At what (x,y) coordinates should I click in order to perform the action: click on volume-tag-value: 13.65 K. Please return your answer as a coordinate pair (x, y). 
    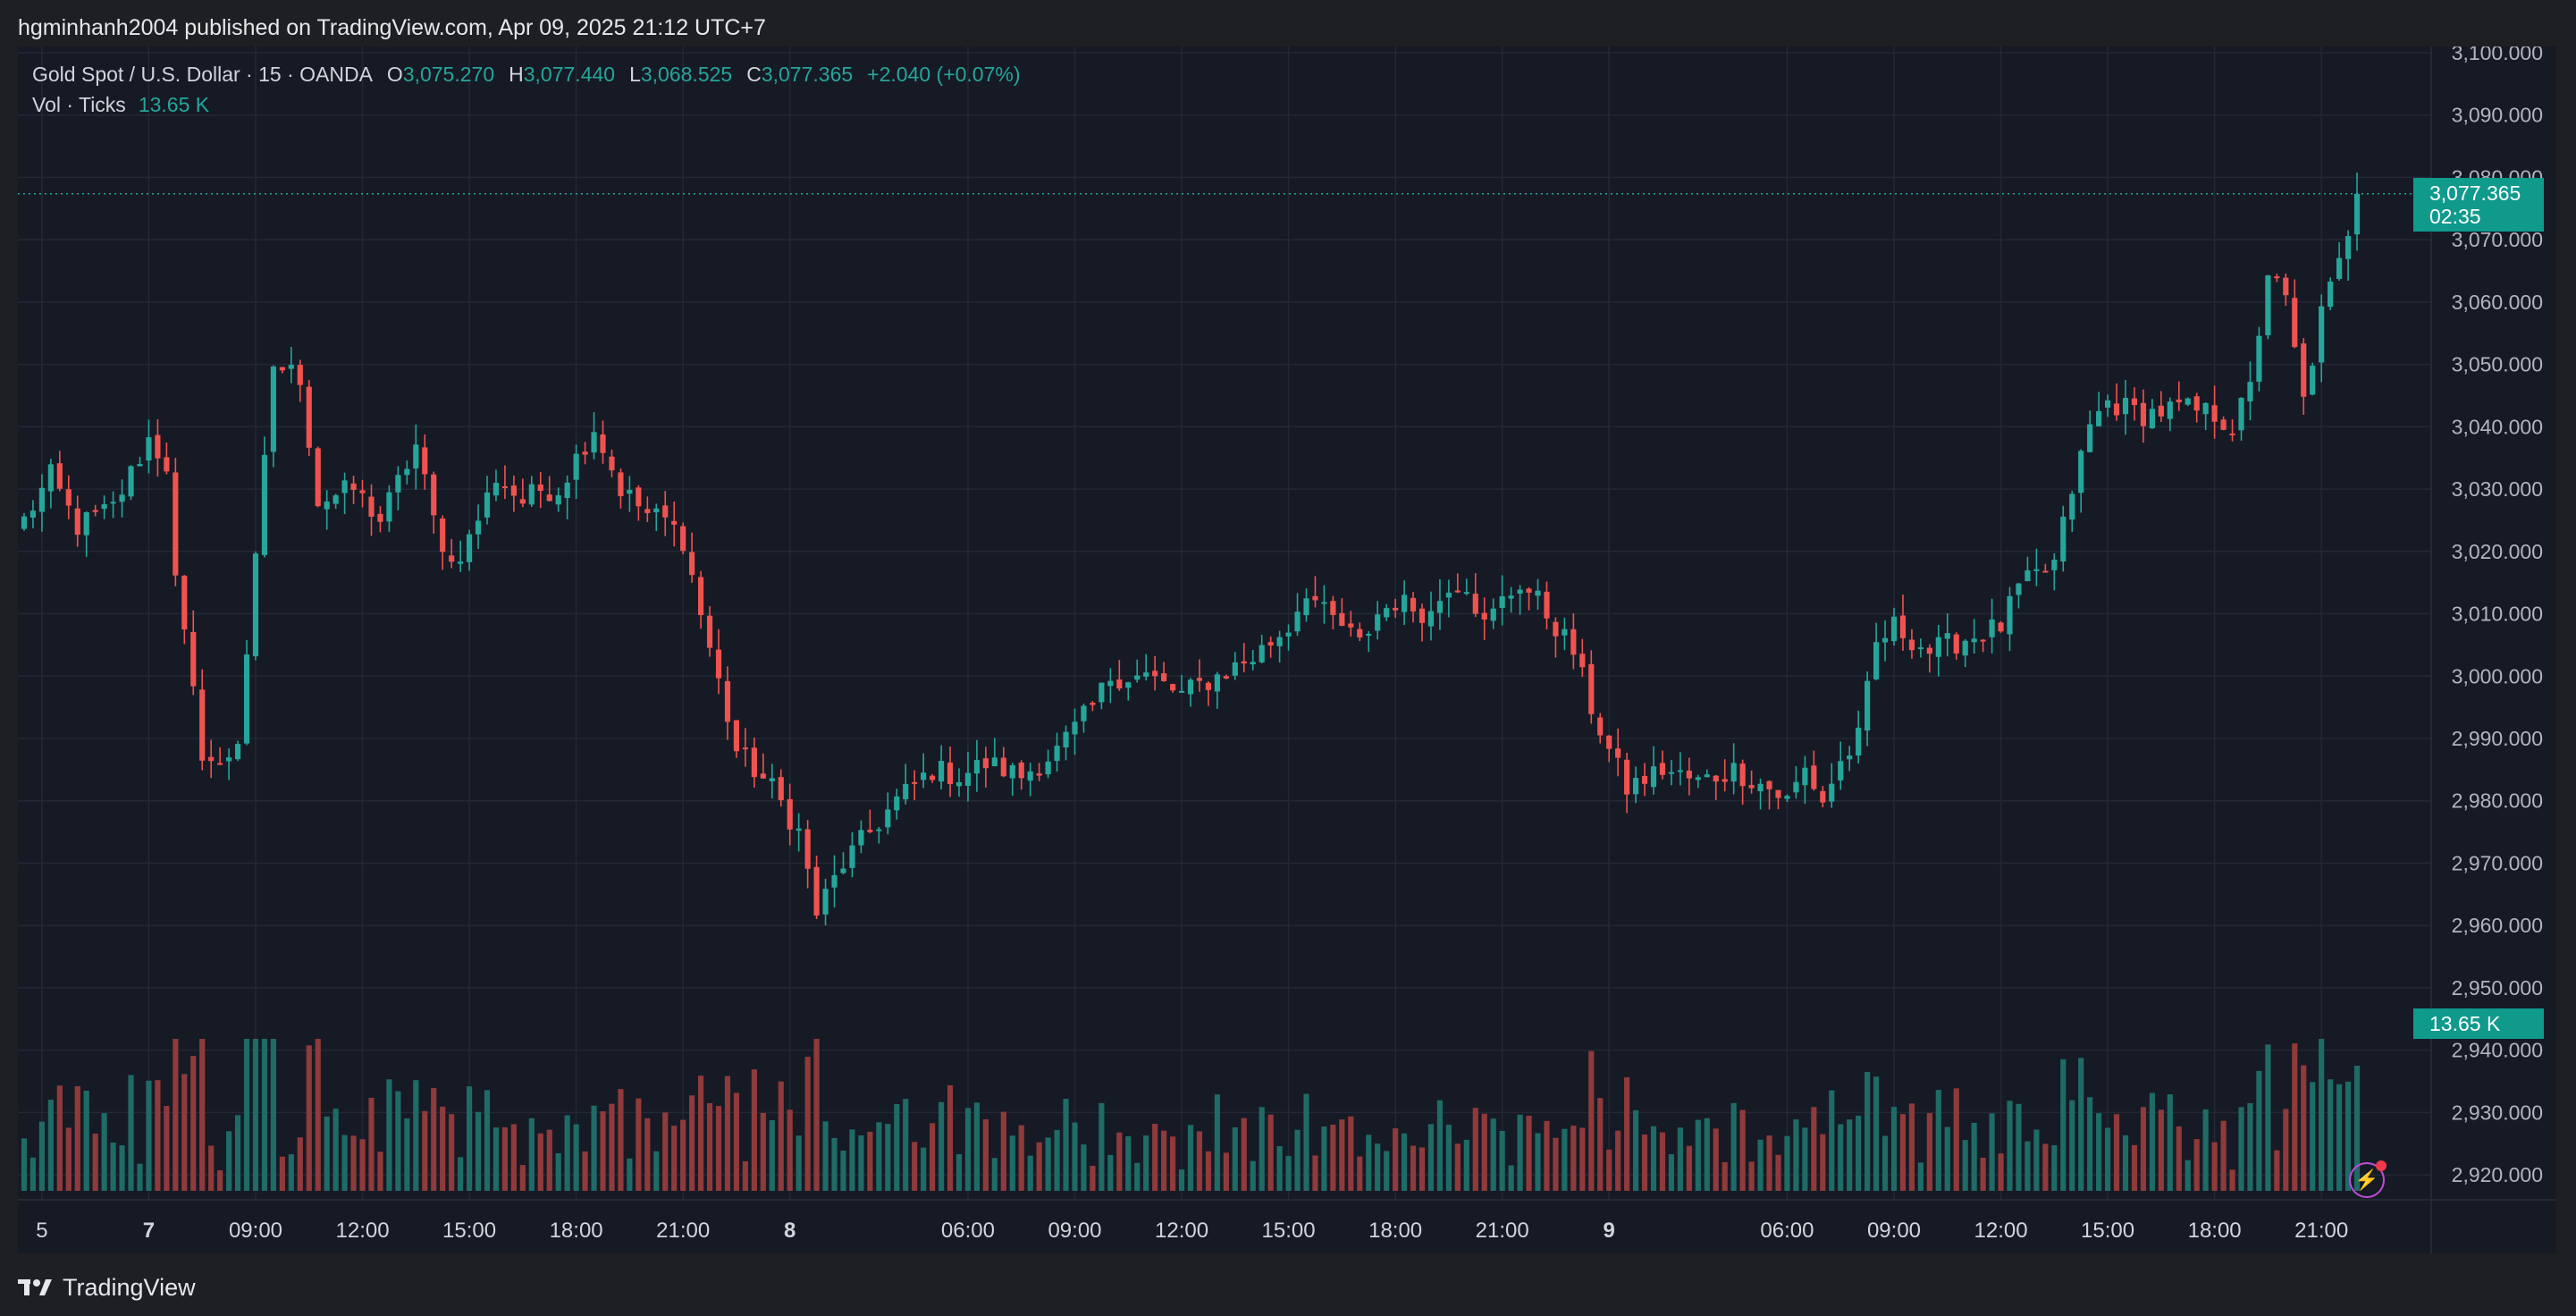
    Looking at the image, I should click on (2465, 1023).